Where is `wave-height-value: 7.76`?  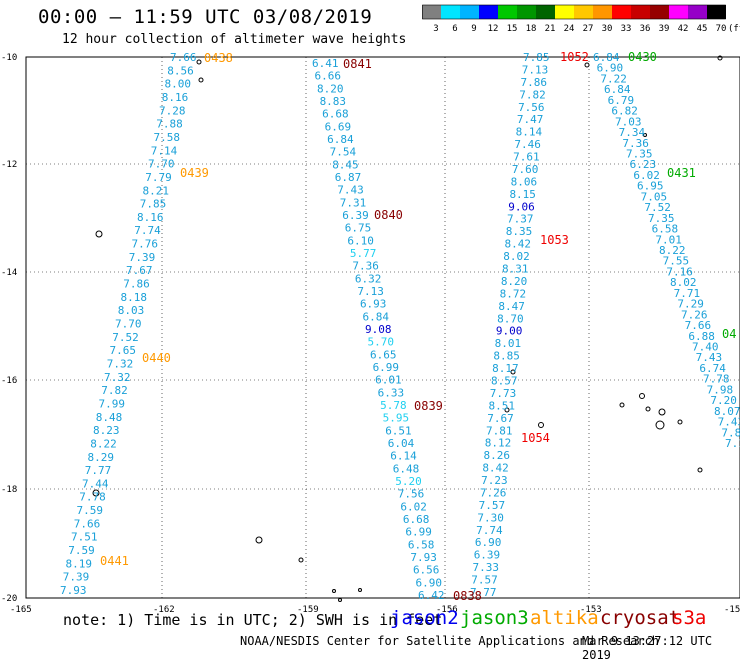
wave-height-value: 7.76 is located at coordinates (145, 244).